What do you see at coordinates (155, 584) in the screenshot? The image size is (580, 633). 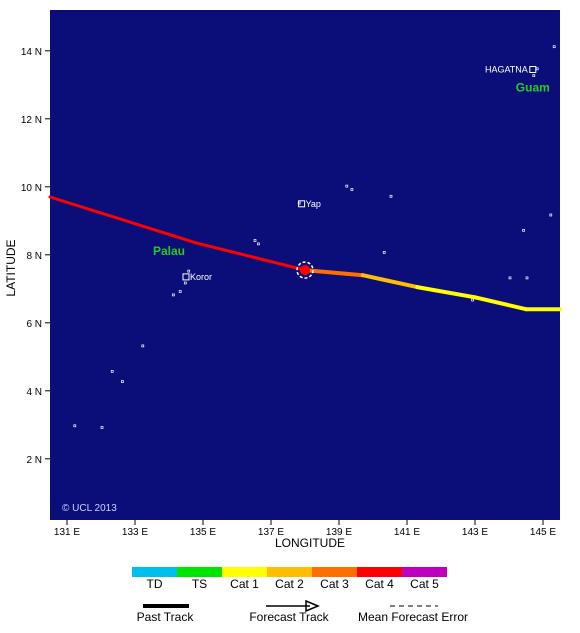 I see `legend-category-label: TD` at bounding box center [155, 584].